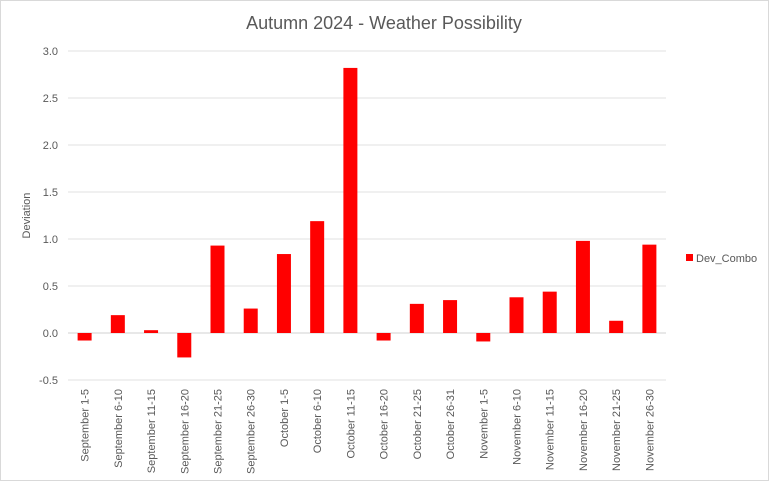 The height and width of the screenshot is (481, 769). Describe the element at coordinates (384, 23) in the screenshot. I see `chart-title: Autumn 2024 - Weather Possibility` at that location.